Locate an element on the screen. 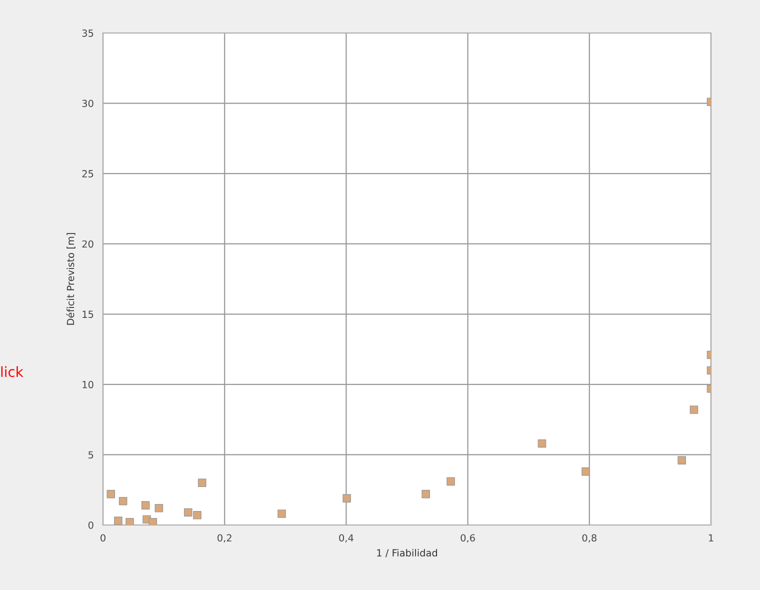 The height and width of the screenshot is (590, 760). x-tick-label: 0,6 is located at coordinates (467, 538).